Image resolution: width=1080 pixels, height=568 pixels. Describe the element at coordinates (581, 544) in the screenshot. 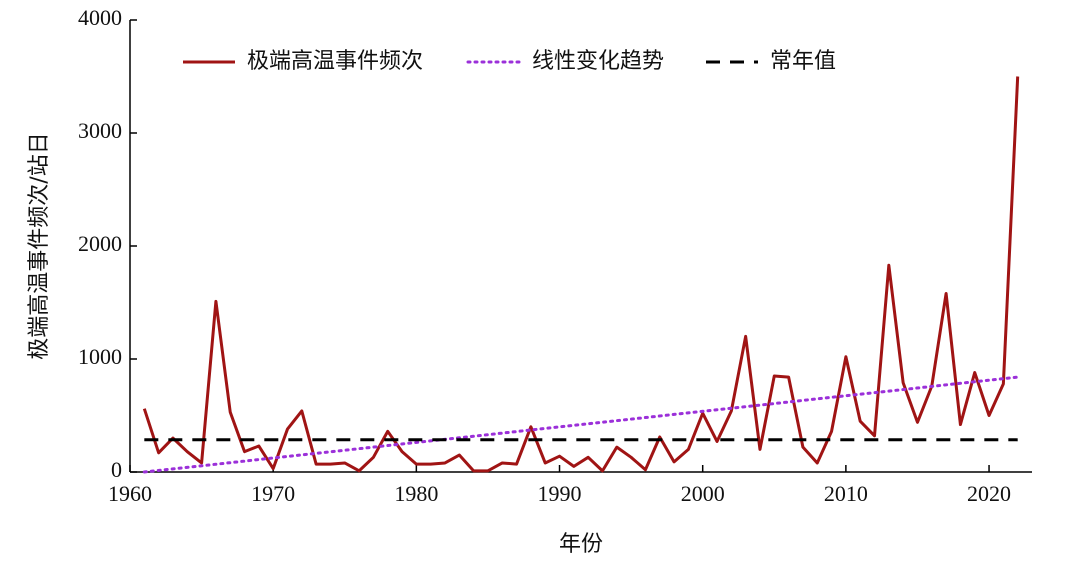

I see `x-axis-label: 年份` at that location.